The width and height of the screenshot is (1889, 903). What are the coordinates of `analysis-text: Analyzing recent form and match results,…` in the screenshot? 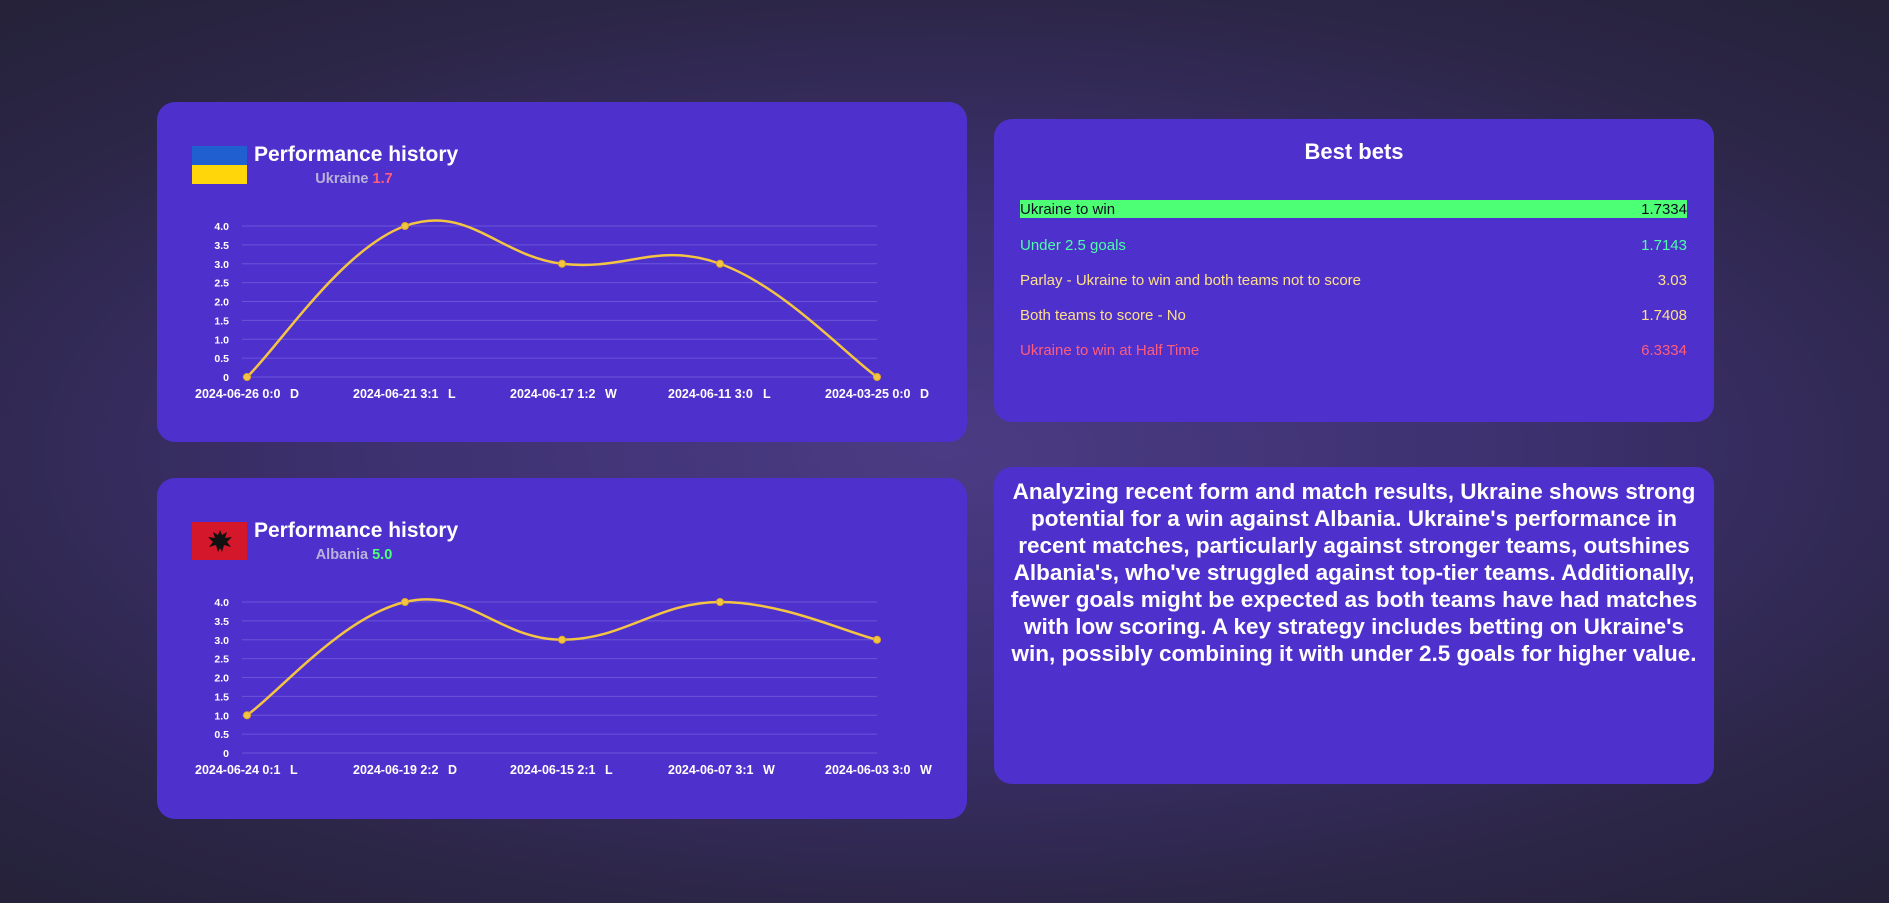 It's located at (1354, 572).